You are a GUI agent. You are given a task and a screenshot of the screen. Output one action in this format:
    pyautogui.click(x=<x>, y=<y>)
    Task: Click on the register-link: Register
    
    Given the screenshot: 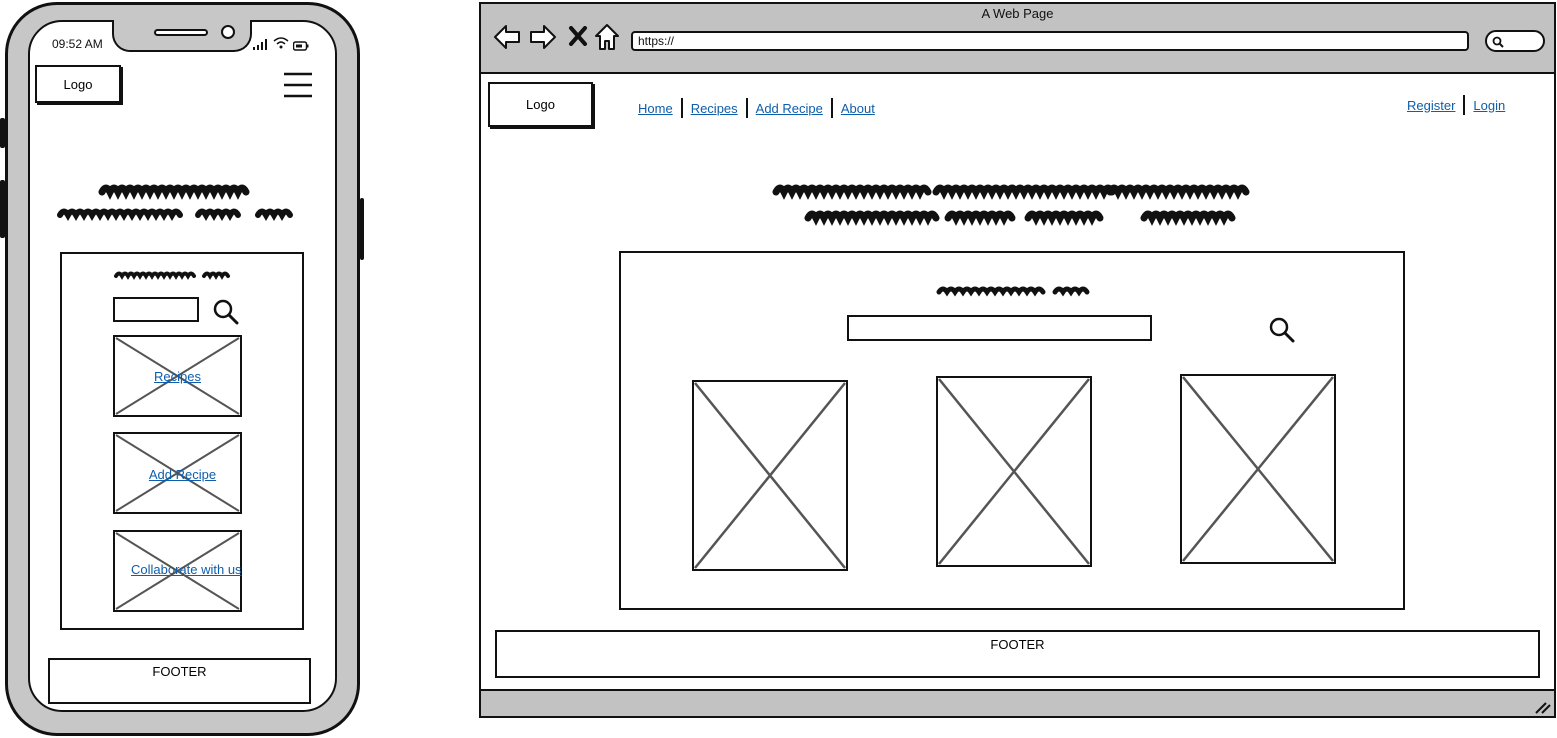 What is the action you would take?
    pyautogui.click(x=1431, y=105)
    